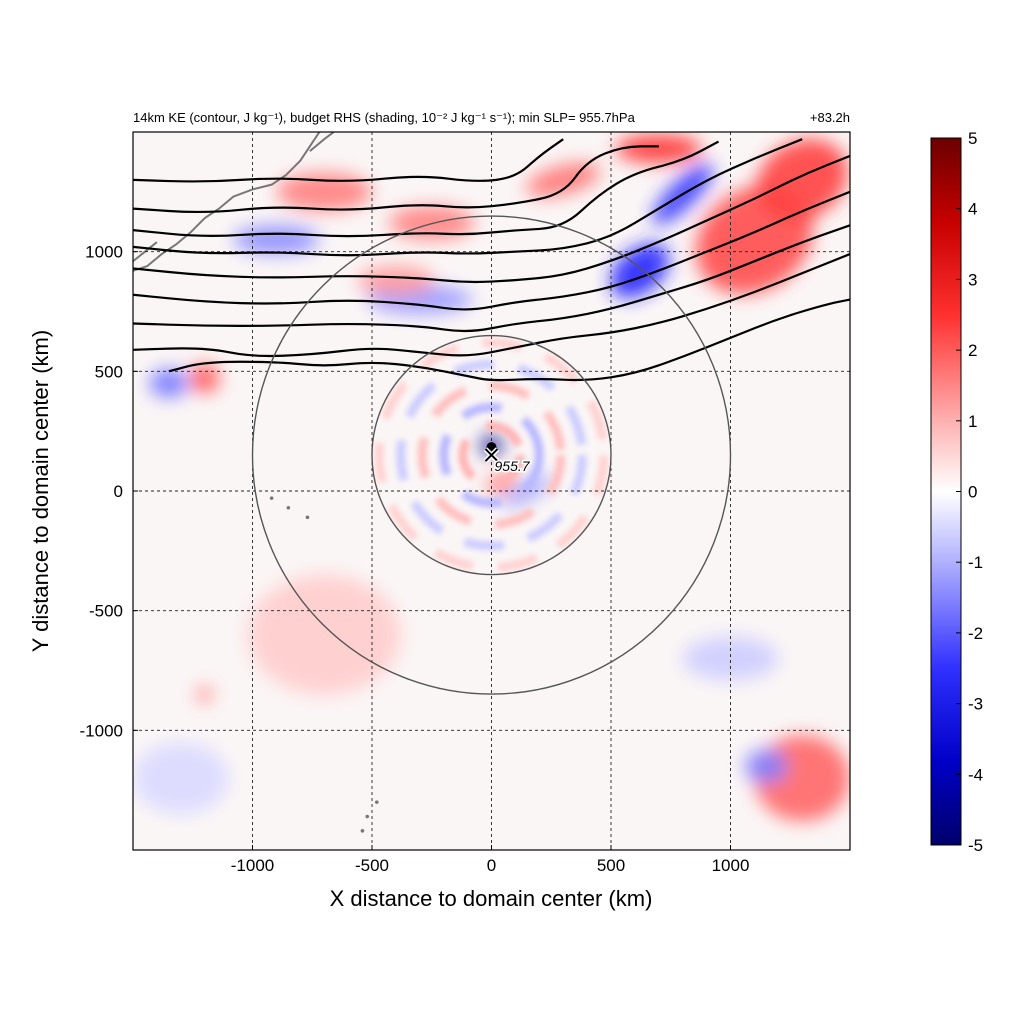  I want to click on min-slp-label: 955.7, so click(513, 466).